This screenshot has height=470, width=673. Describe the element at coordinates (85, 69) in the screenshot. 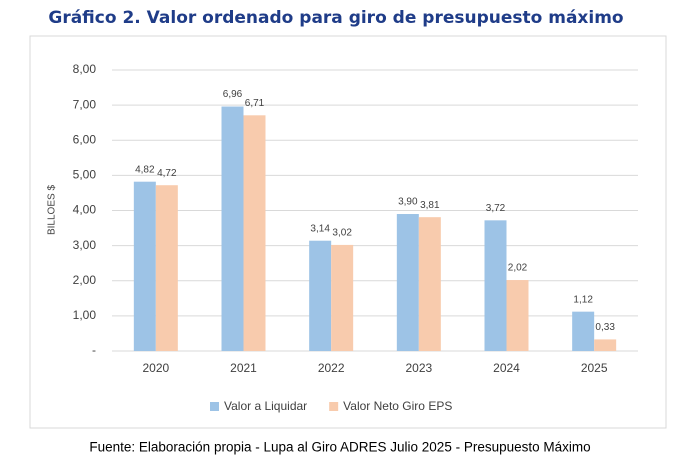

I see `y-tick-label: 8,00` at that location.